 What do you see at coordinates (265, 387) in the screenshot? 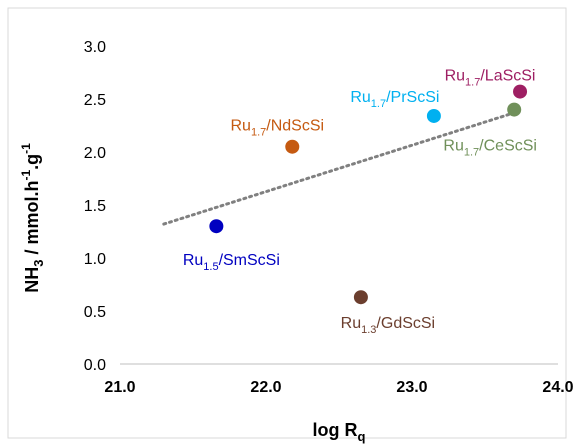
I see `x-tick-label: 22.0` at bounding box center [265, 387].